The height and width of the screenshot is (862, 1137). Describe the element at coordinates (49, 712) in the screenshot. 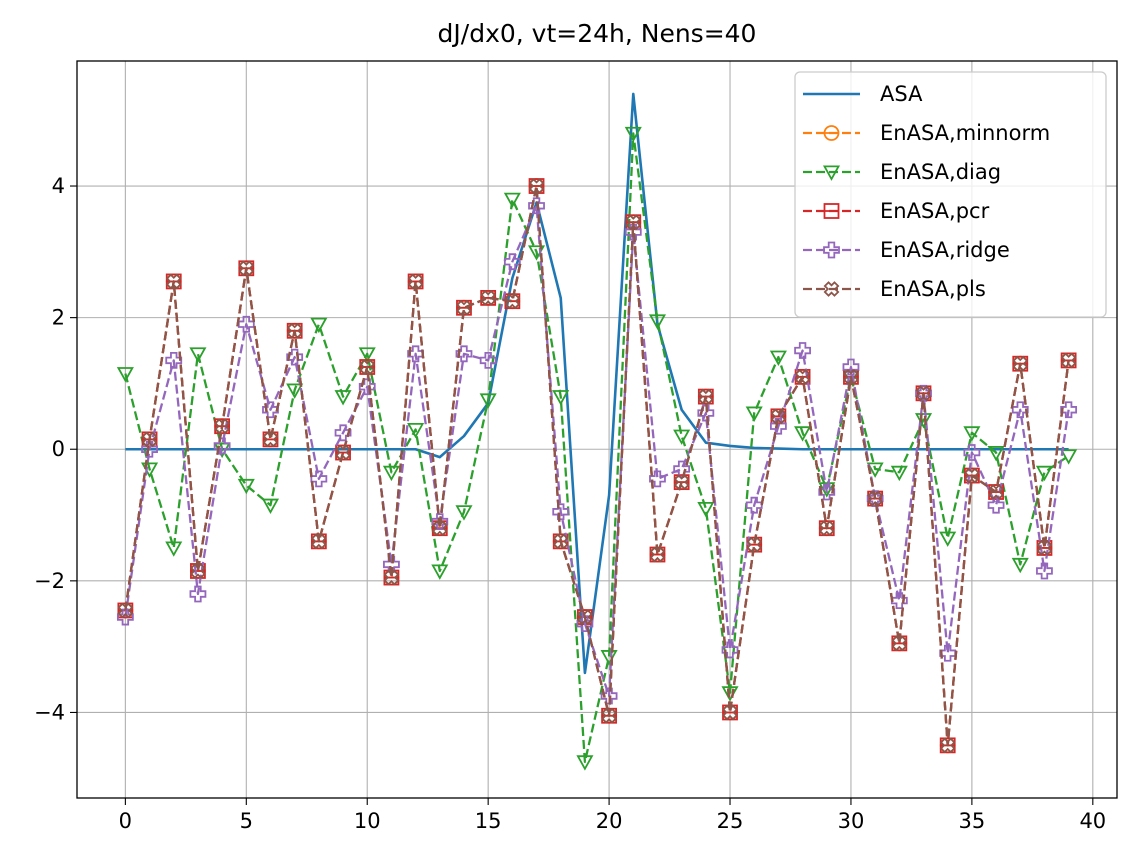

I see `y-tick-label: −4` at that location.